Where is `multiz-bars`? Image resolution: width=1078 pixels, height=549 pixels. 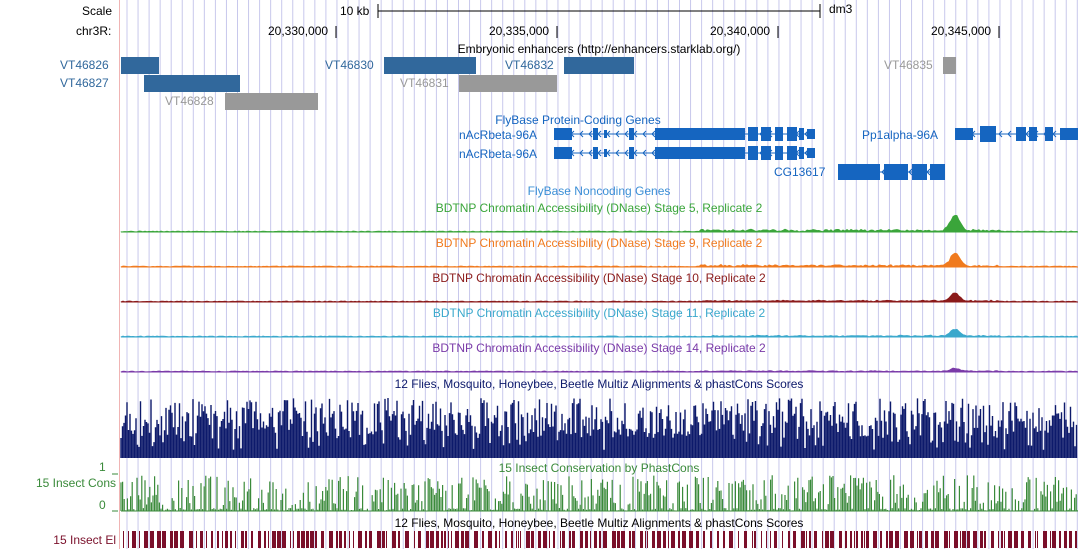 multiz-bars is located at coordinates (599, 428).